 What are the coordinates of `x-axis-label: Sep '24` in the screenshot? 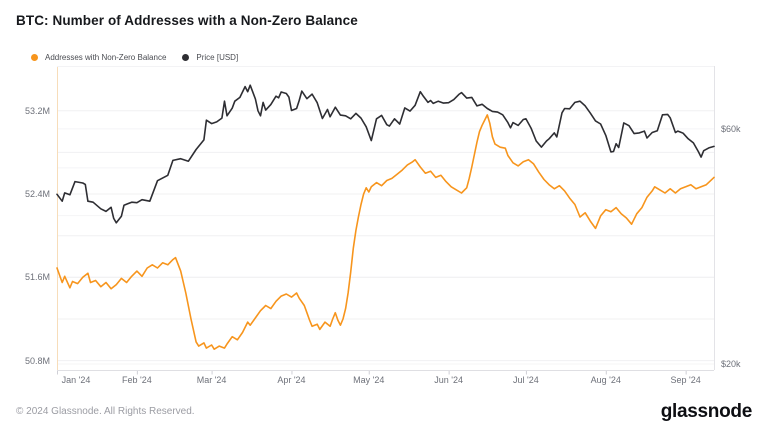 It's located at (685, 380).